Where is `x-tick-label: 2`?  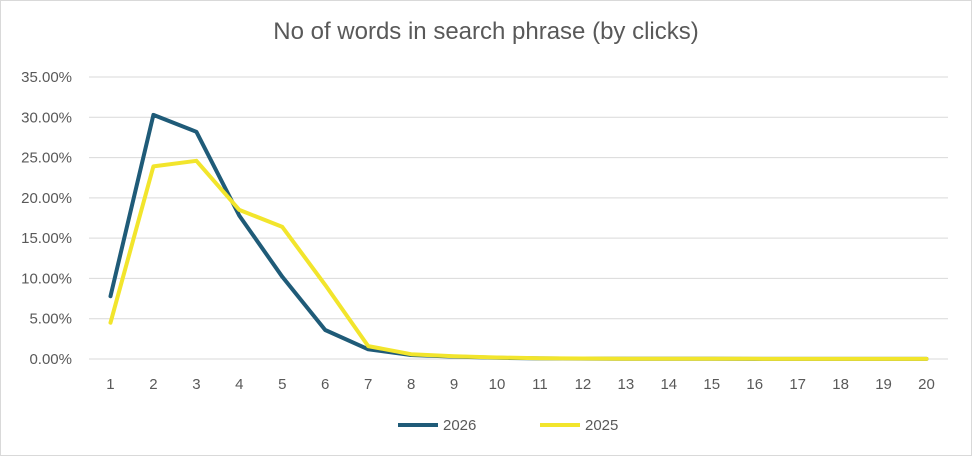
x-tick-label: 2 is located at coordinates (153, 384).